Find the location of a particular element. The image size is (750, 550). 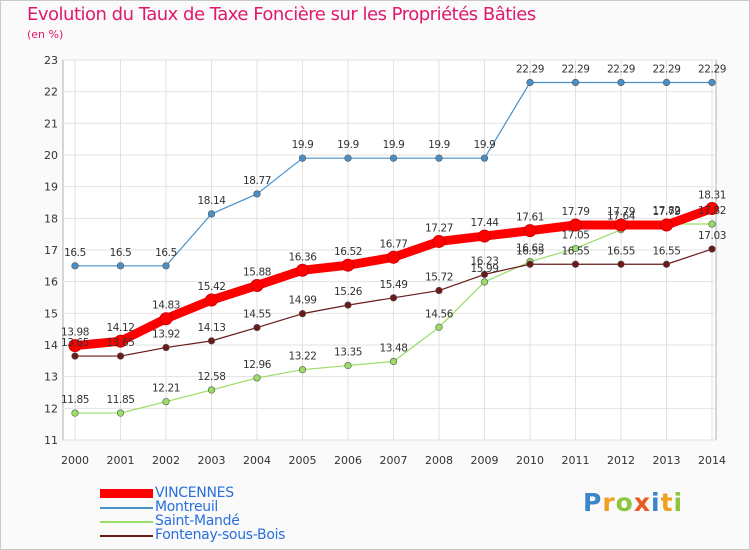

x-tick-label: 2007 is located at coordinates (394, 460).